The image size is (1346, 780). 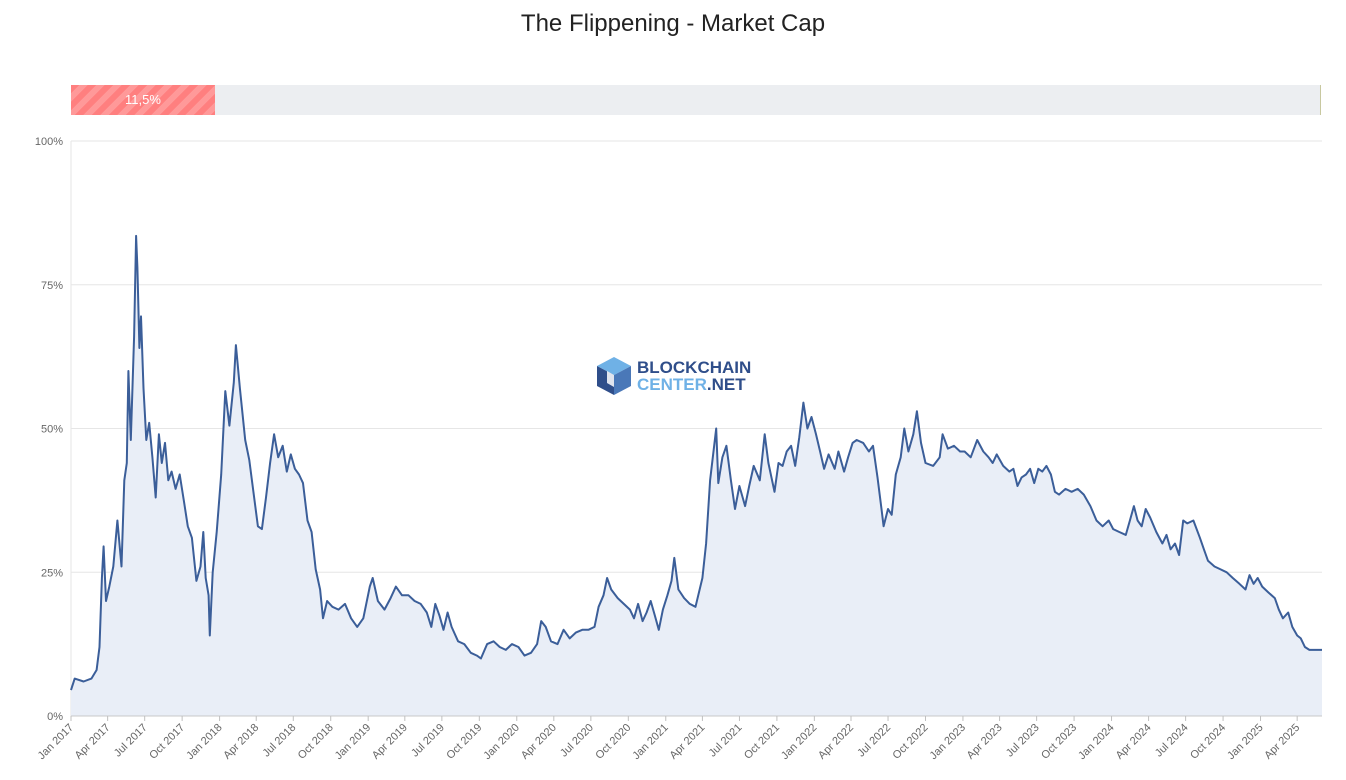 What do you see at coordinates (1059, 742) in the screenshot?
I see `x-tick-label: Oct 2023` at bounding box center [1059, 742].